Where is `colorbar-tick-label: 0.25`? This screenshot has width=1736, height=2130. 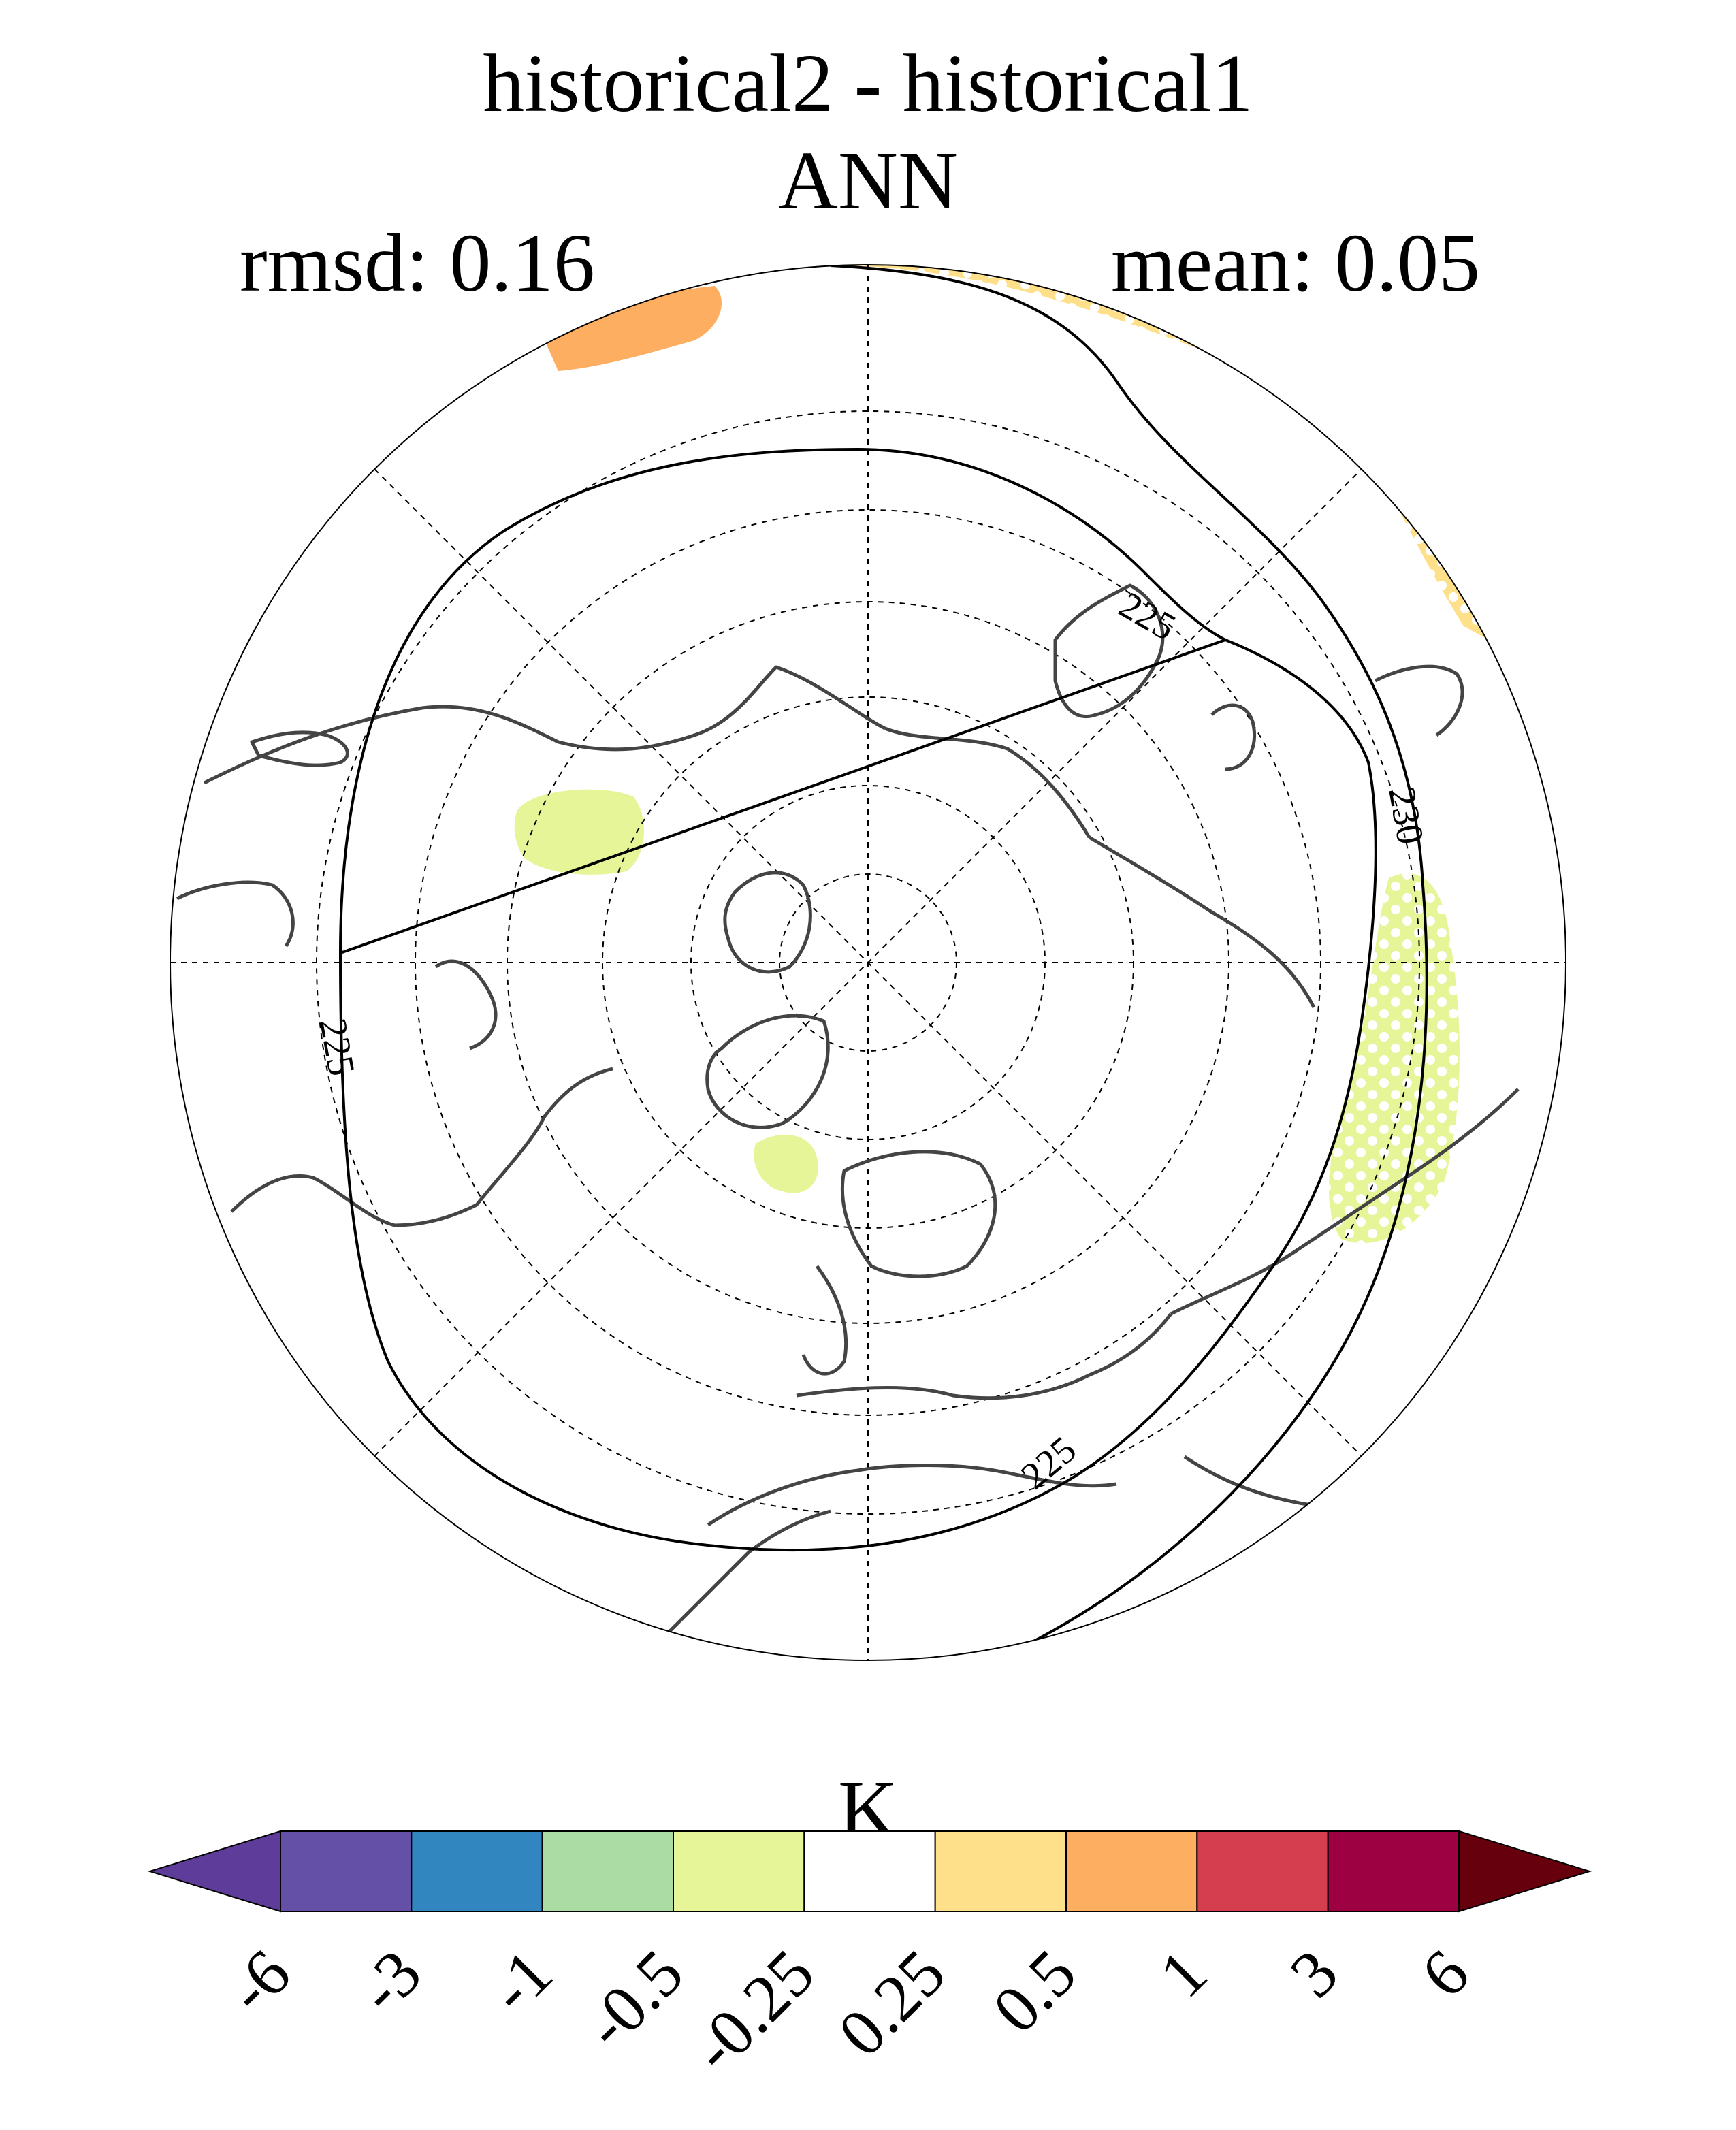
colorbar-tick-label: 0.25 is located at coordinates (892, 2003).